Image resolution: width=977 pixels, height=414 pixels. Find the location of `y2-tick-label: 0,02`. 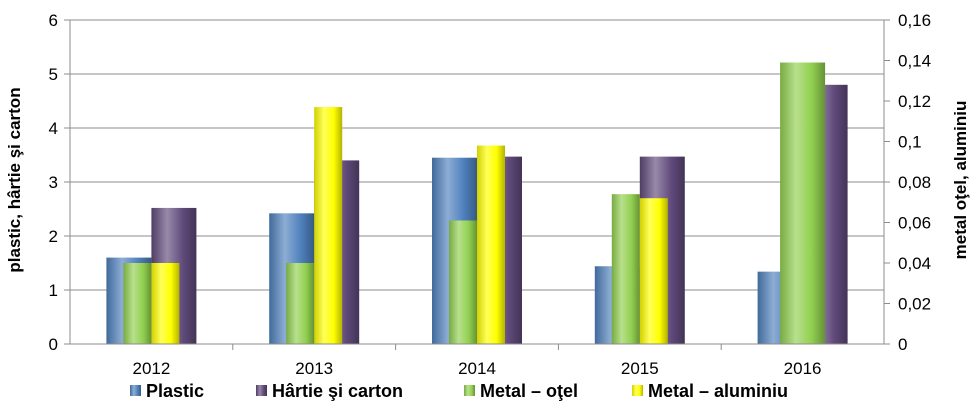

y2-tick-label: 0,02 is located at coordinates (914, 304).